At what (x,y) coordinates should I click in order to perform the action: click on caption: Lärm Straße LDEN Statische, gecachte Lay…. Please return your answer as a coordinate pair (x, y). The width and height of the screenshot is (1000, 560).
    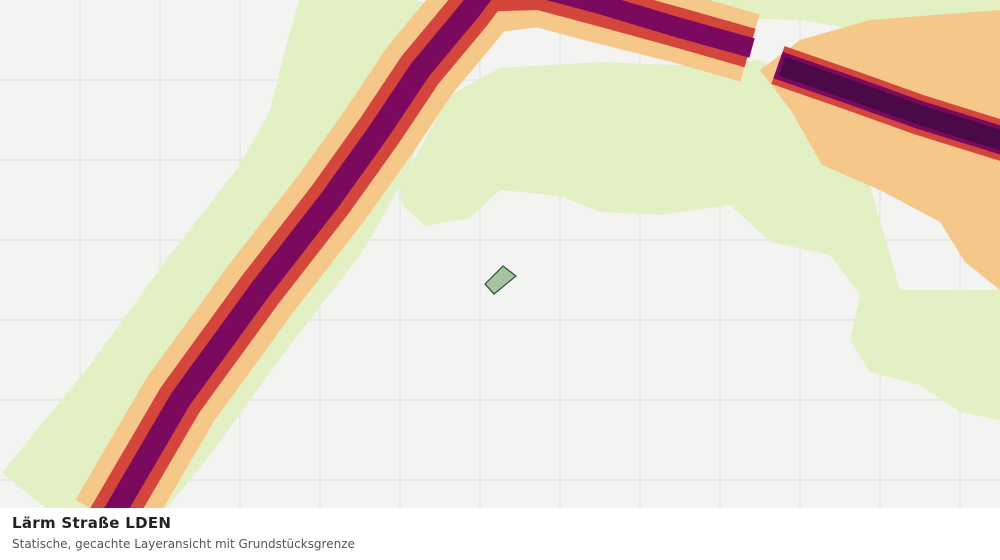
    Looking at the image, I should click on (500, 534).